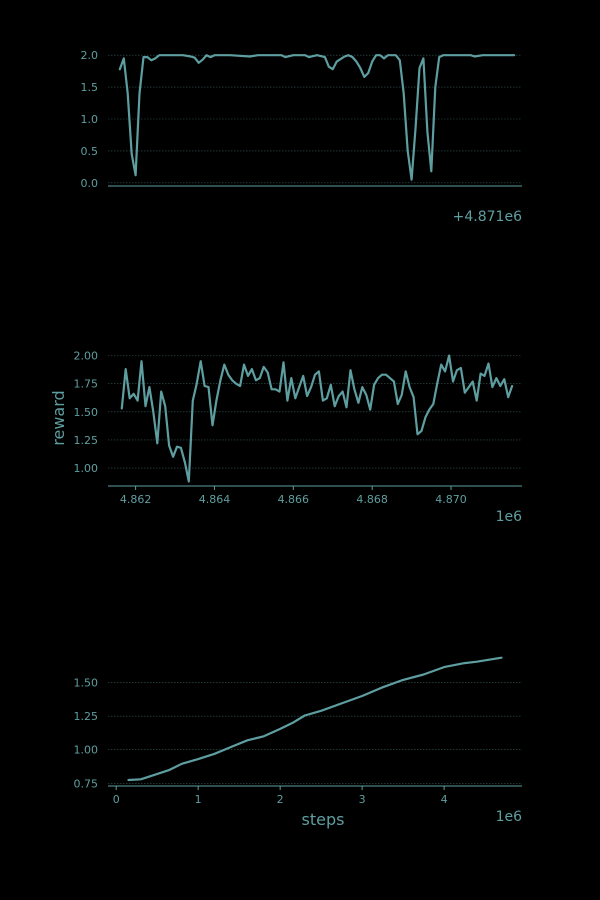 Image resolution: width=600 pixels, height=900 pixels. I want to click on x-tick-label: 4.862, so click(136, 499).